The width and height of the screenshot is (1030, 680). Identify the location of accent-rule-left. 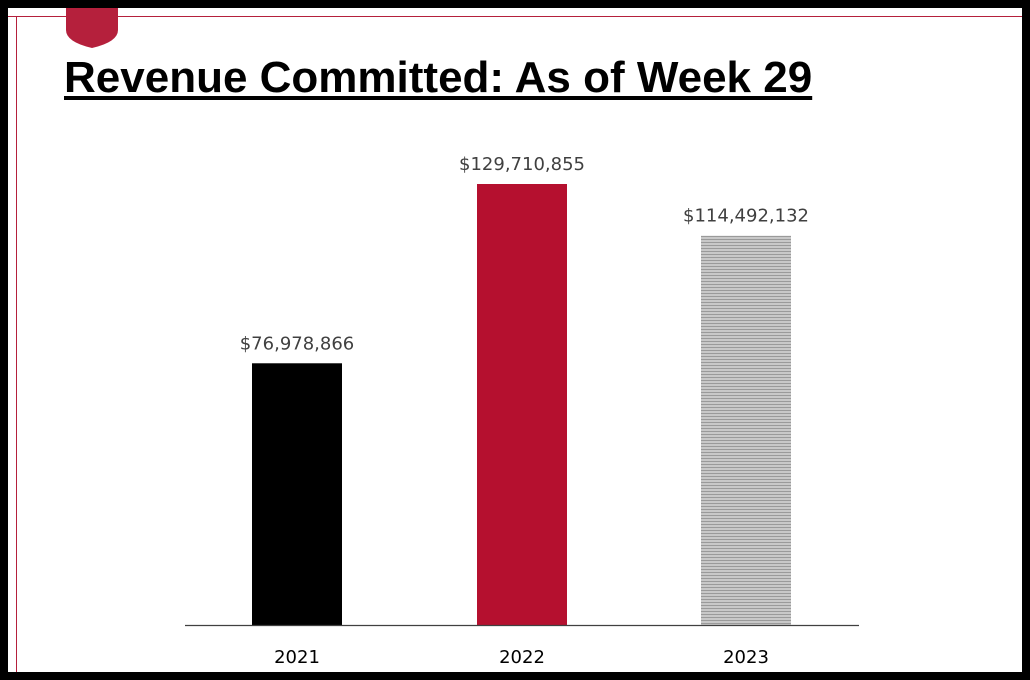
(16, 344).